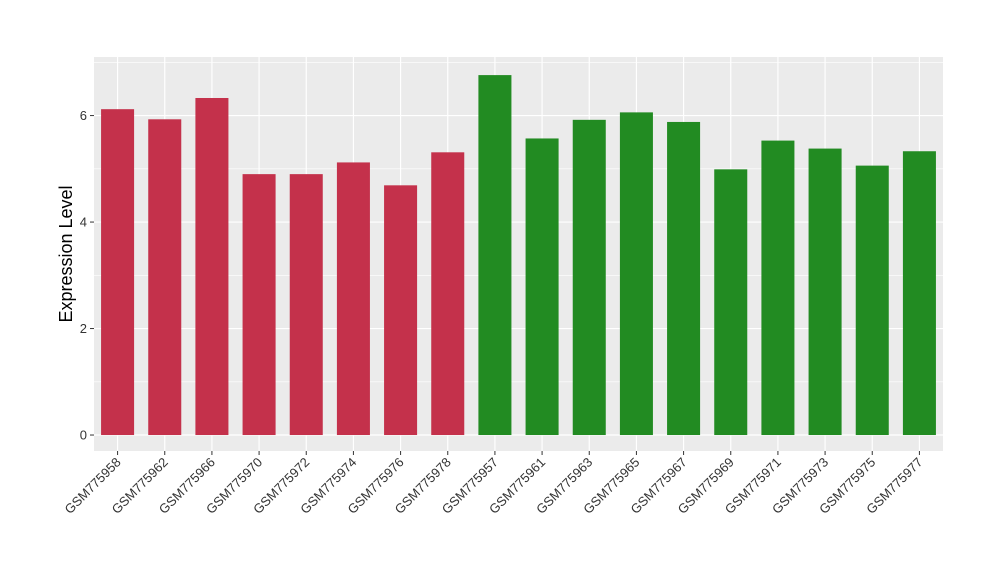  I want to click on bar-GSM775963, so click(589, 277).